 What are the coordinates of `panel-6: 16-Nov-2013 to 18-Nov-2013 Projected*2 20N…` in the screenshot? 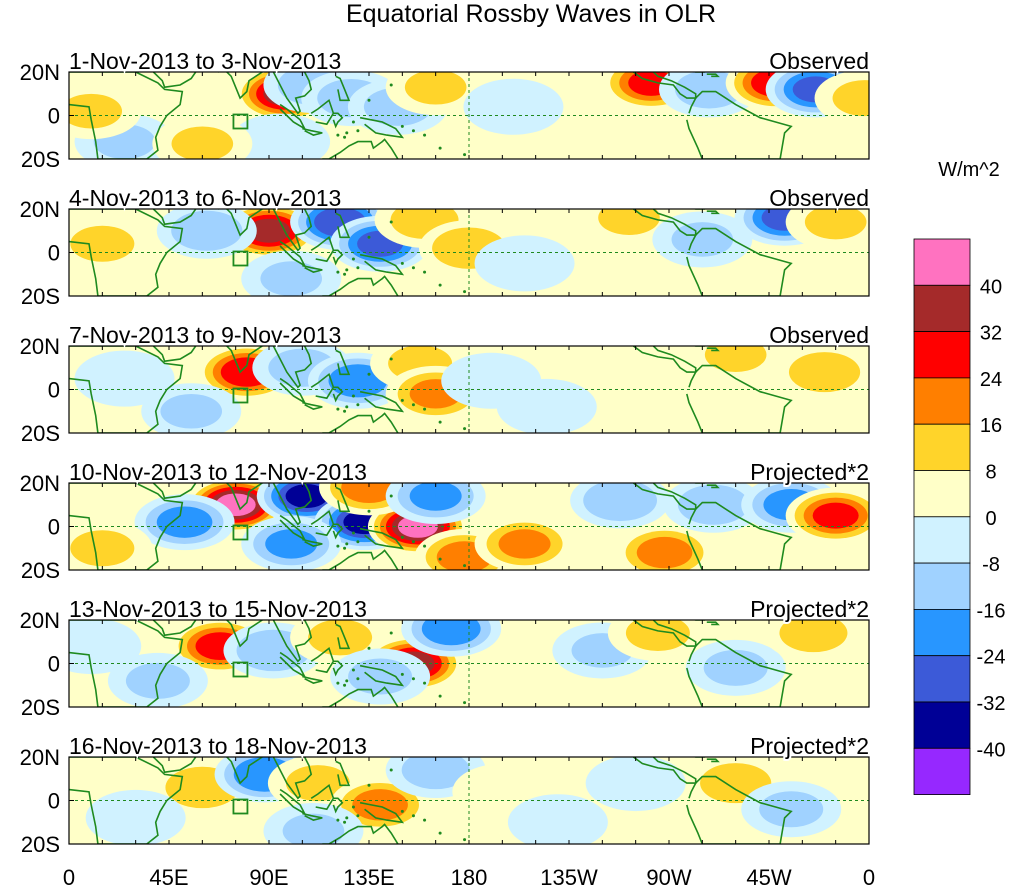 It's located at (445, 794).